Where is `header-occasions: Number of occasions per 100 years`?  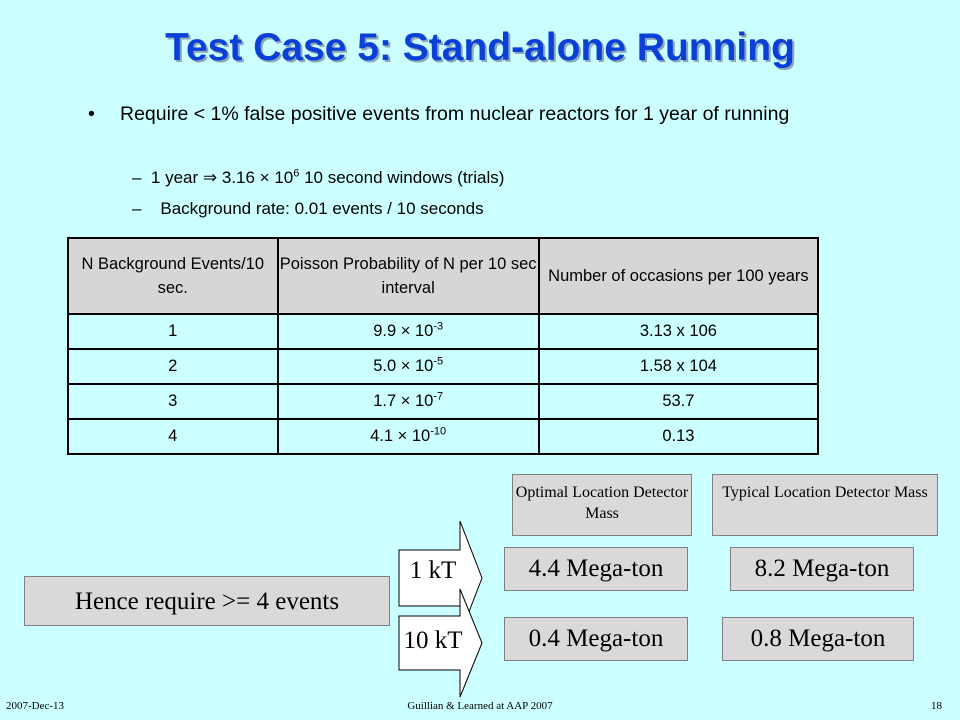
header-occasions: Number of occasions per 100 years is located at coordinates (678, 276).